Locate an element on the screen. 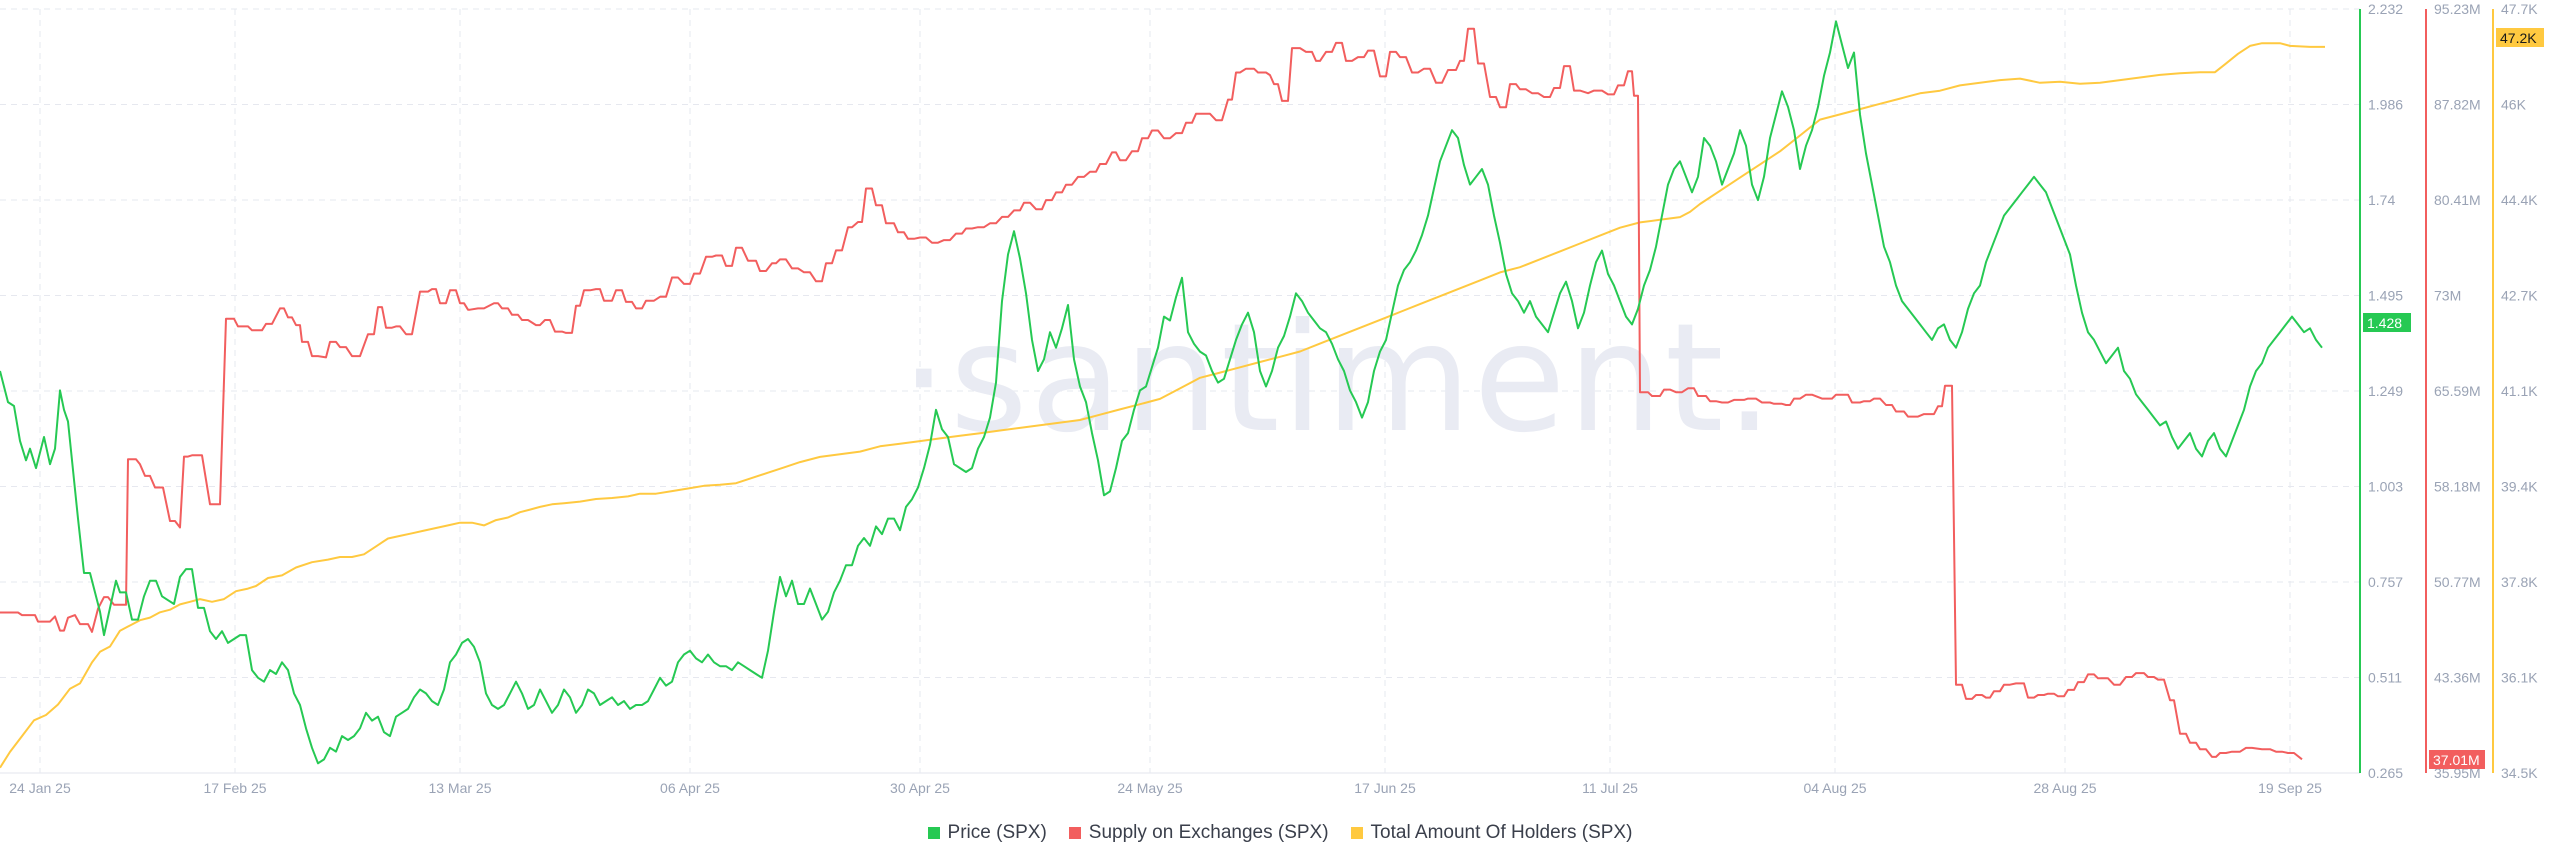 This screenshot has width=2560, height=867. y-tick-label: 34.5K is located at coordinates (2519, 773).